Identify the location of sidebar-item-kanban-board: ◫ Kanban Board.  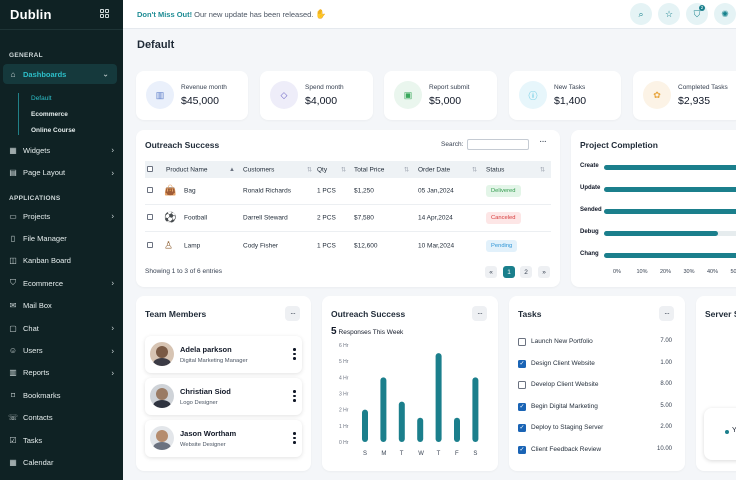
(61, 261).